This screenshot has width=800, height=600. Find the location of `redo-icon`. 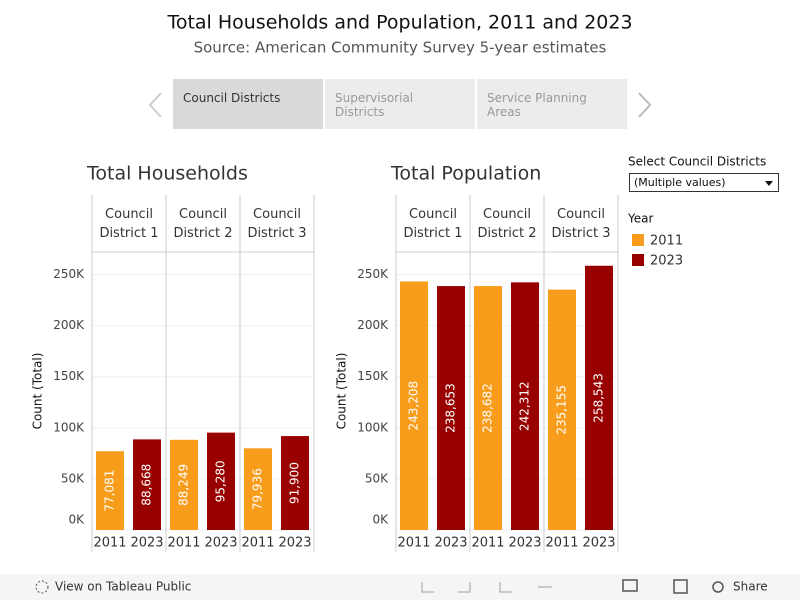

redo-icon is located at coordinates (464, 587).